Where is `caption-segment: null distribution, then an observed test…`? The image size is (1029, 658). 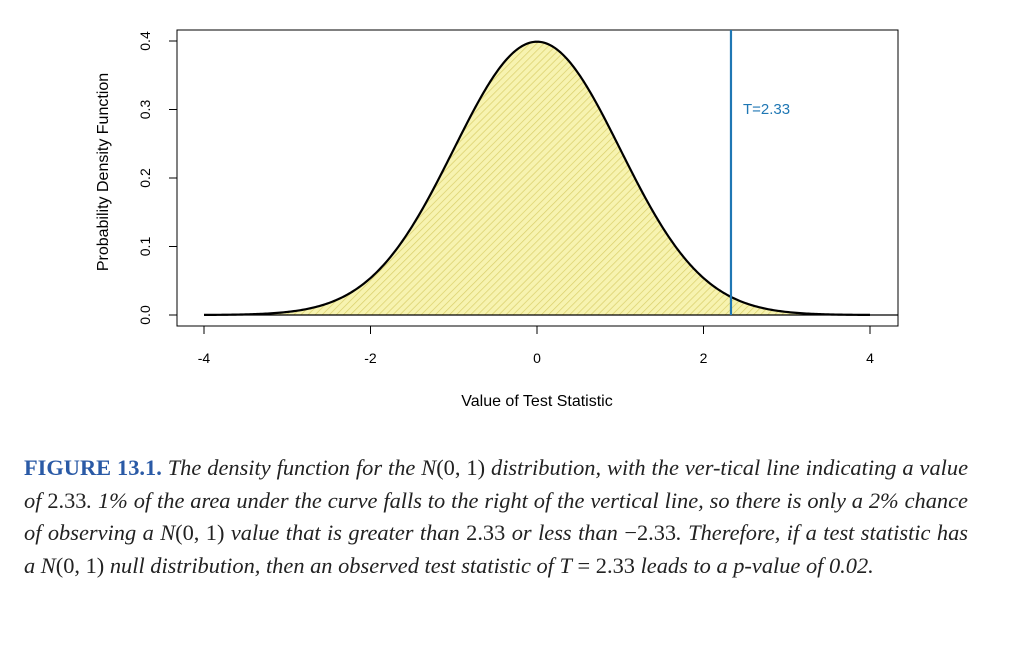 caption-segment: null distribution, then an observed test… is located at coordinates (332, 565).